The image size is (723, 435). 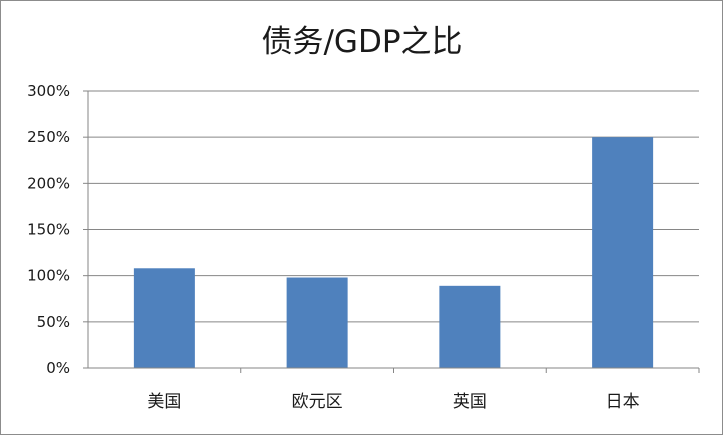 I want to click on y-tick-label: 300%, so click(x=48, y=91).